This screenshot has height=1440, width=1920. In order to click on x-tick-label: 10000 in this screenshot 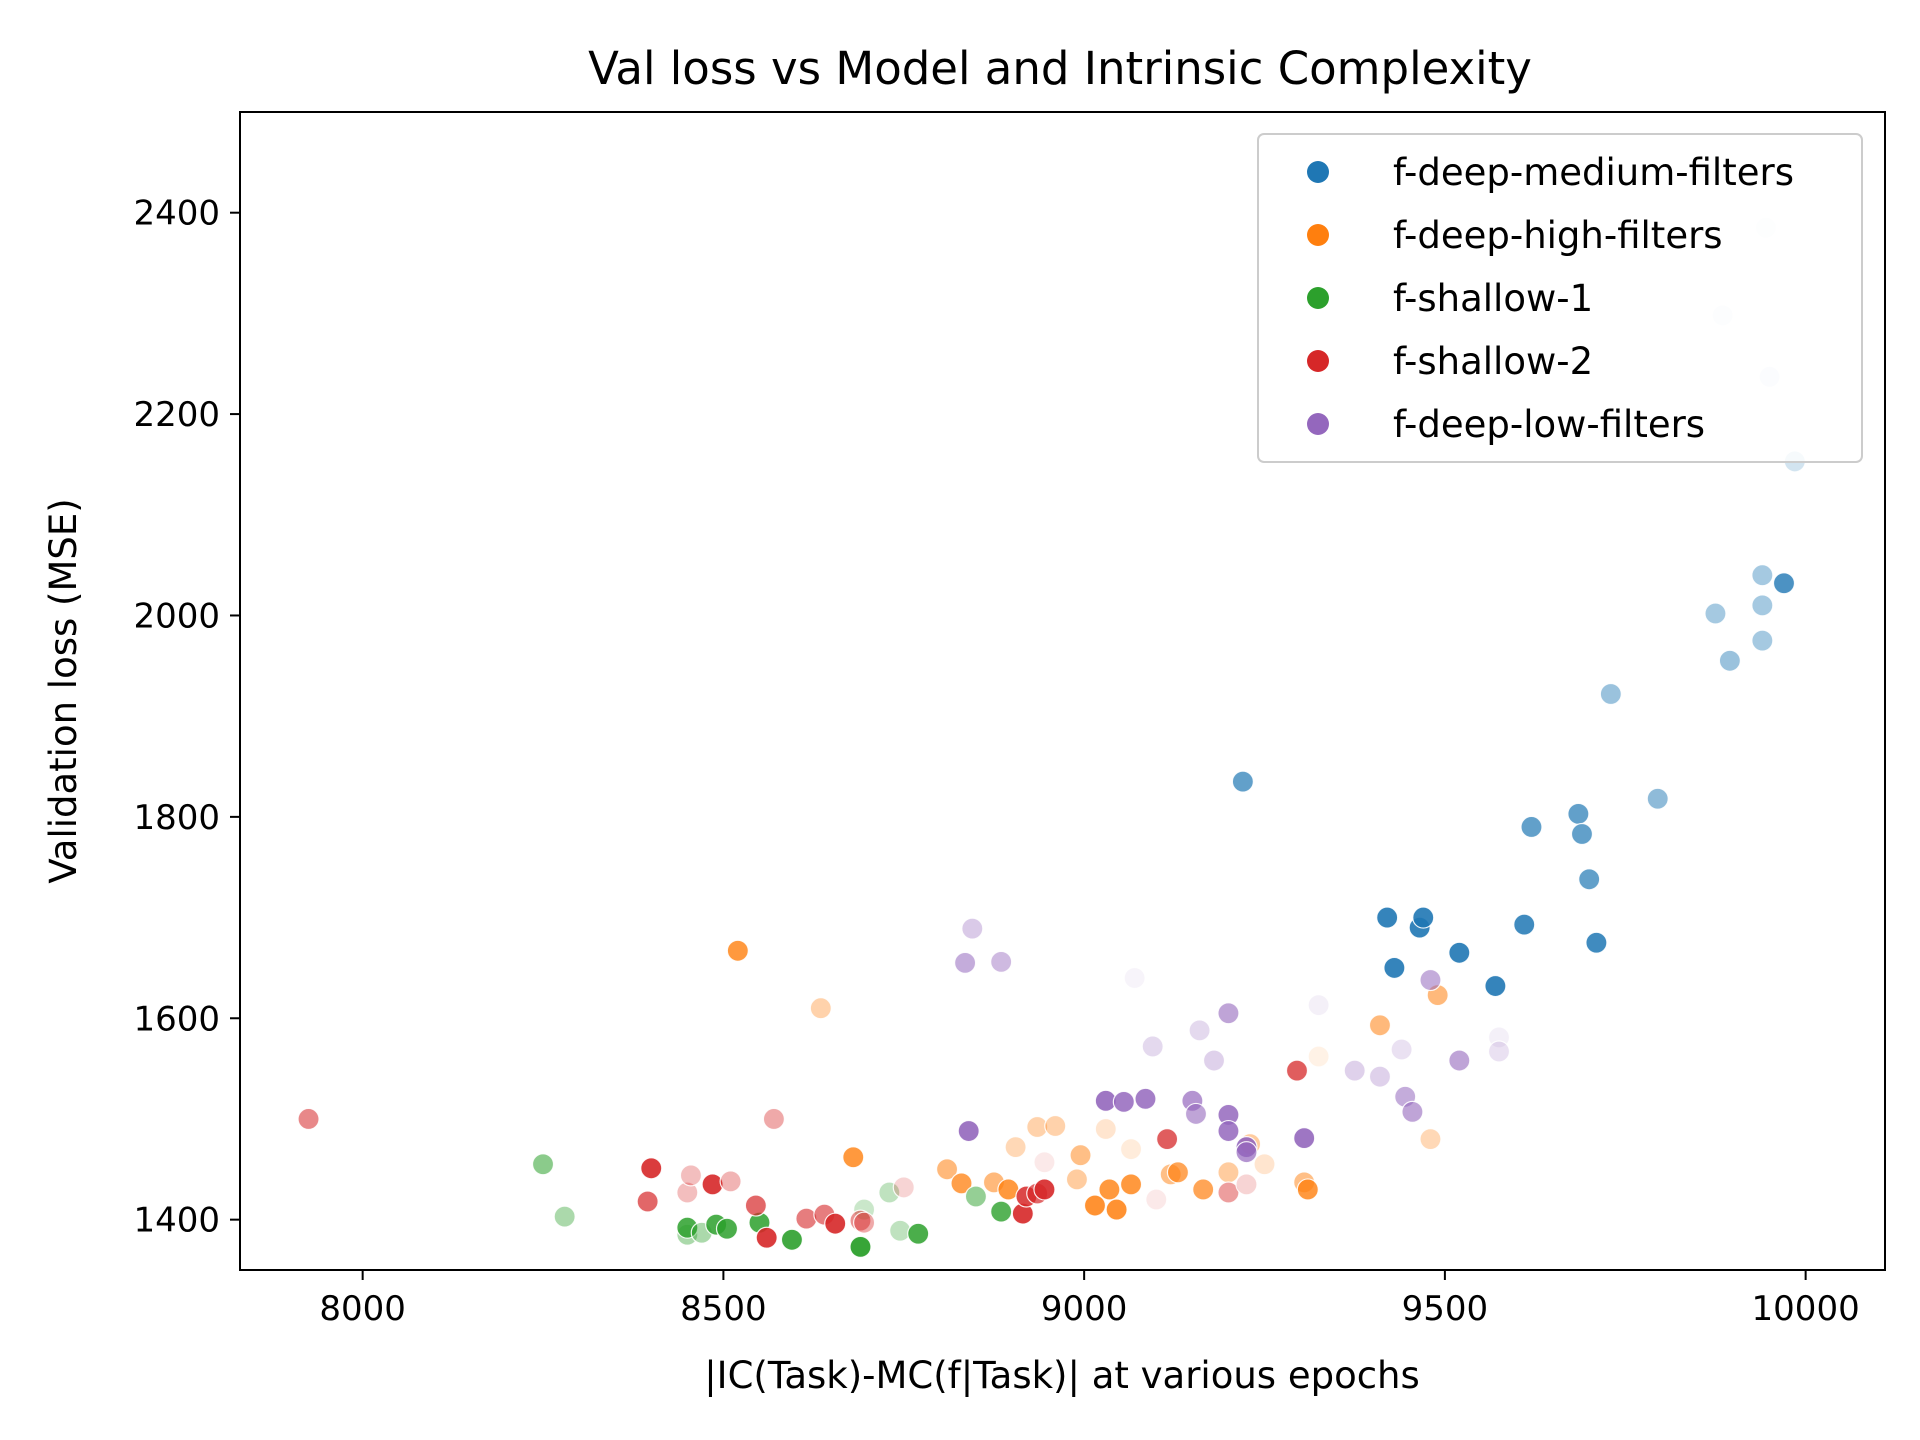, I will do `click(1806, 1309)`.